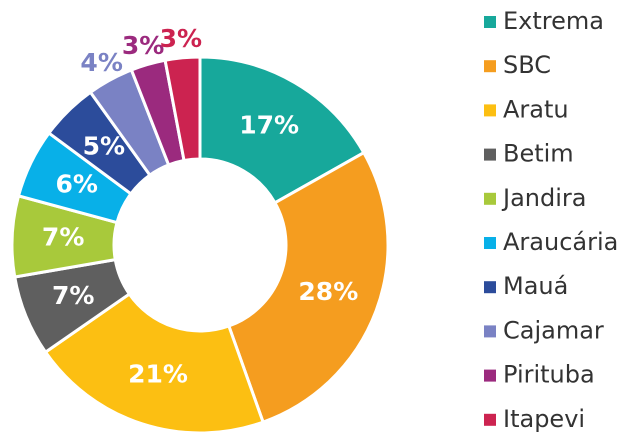 Image resolution: width=644 pixels, height=435 pixels. Describe the element at coordinates (101, 62) in the screenshot. I see `data-label: 4%` at that location.